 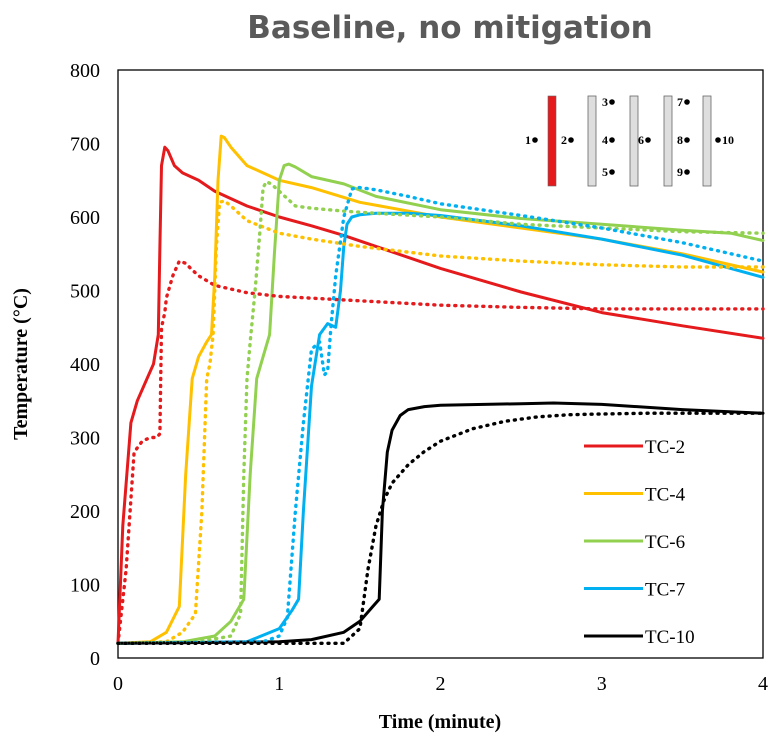 What do you see at coordinates (641, 140) in the screenshot?
I see `sensor-label: 6` at bounding box center [641, 140].